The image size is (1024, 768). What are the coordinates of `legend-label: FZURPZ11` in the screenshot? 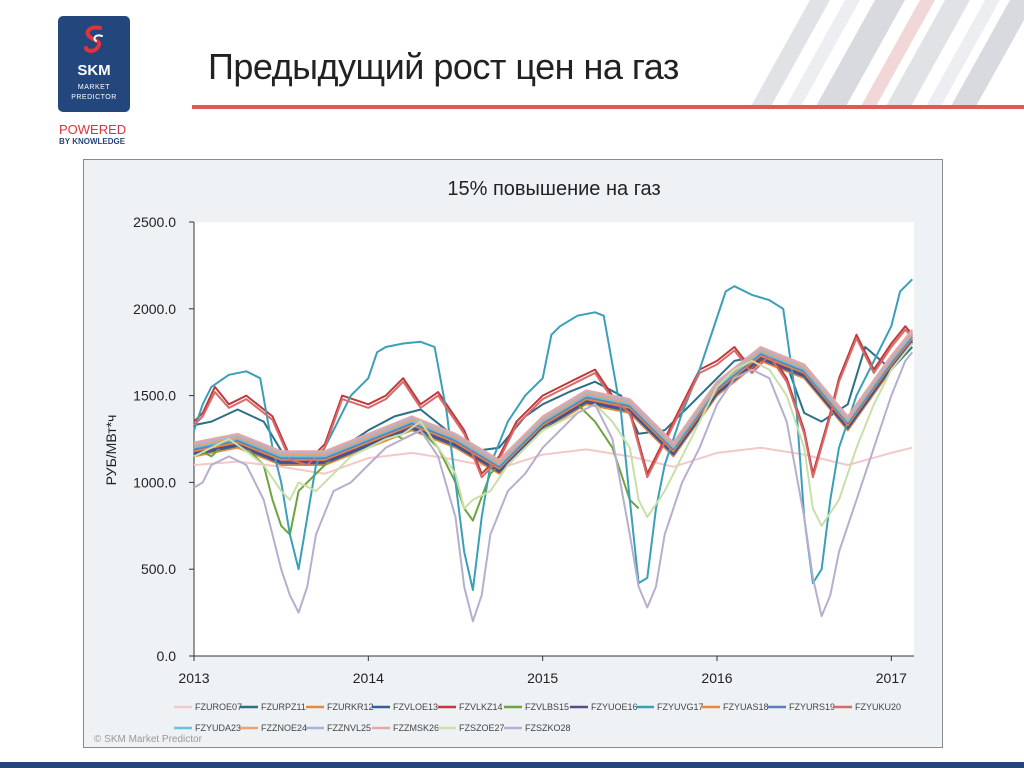 It's located at (283, 707).